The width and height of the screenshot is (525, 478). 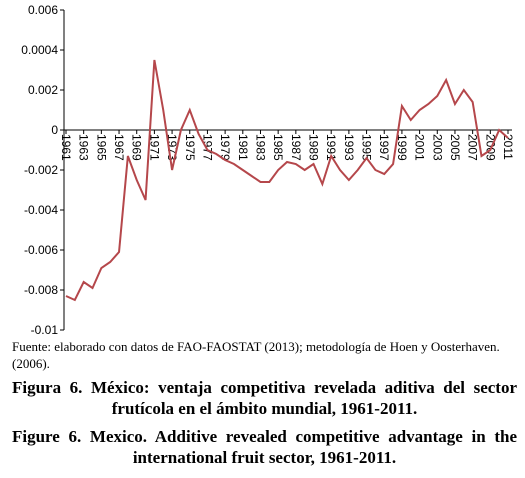 I want to click on y-tick-label: 0, so click(x=54, y=130).